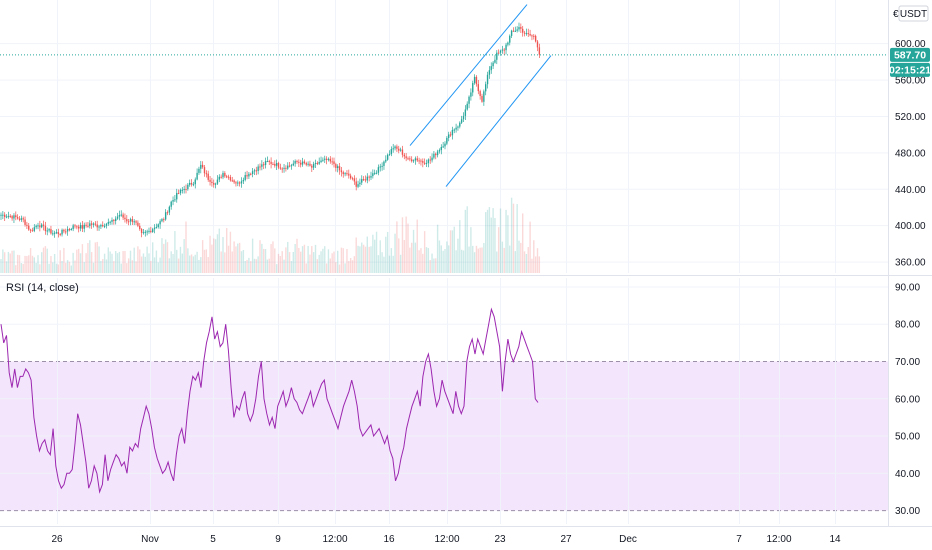 The width and height of the screenshot is (932, 550). Describe the element at coordinates (42, 288) in the screenshot. I see `rsi-title: RSI (14, close)` at that location.